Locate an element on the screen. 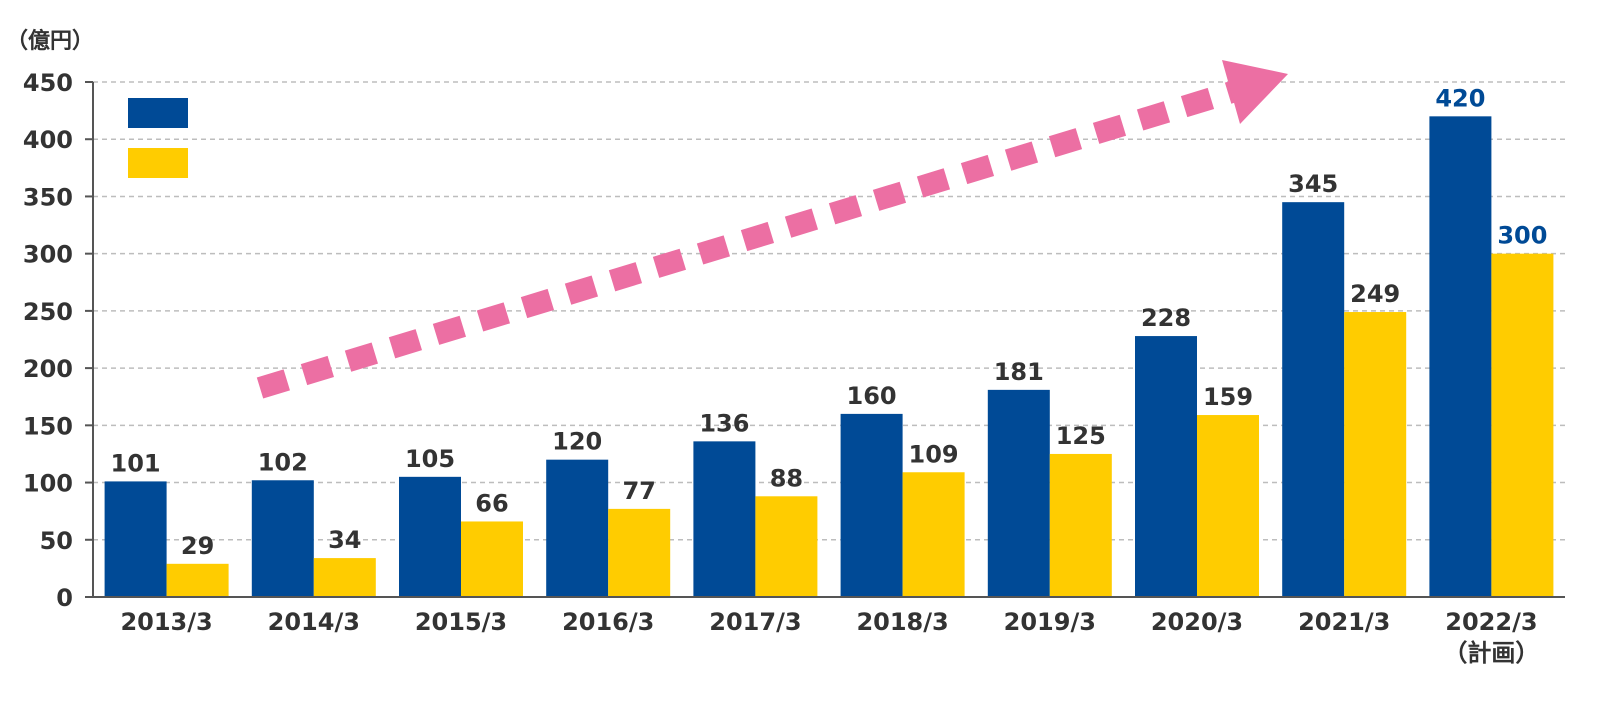  data-label: 88 is located at coordinates (786, 478).